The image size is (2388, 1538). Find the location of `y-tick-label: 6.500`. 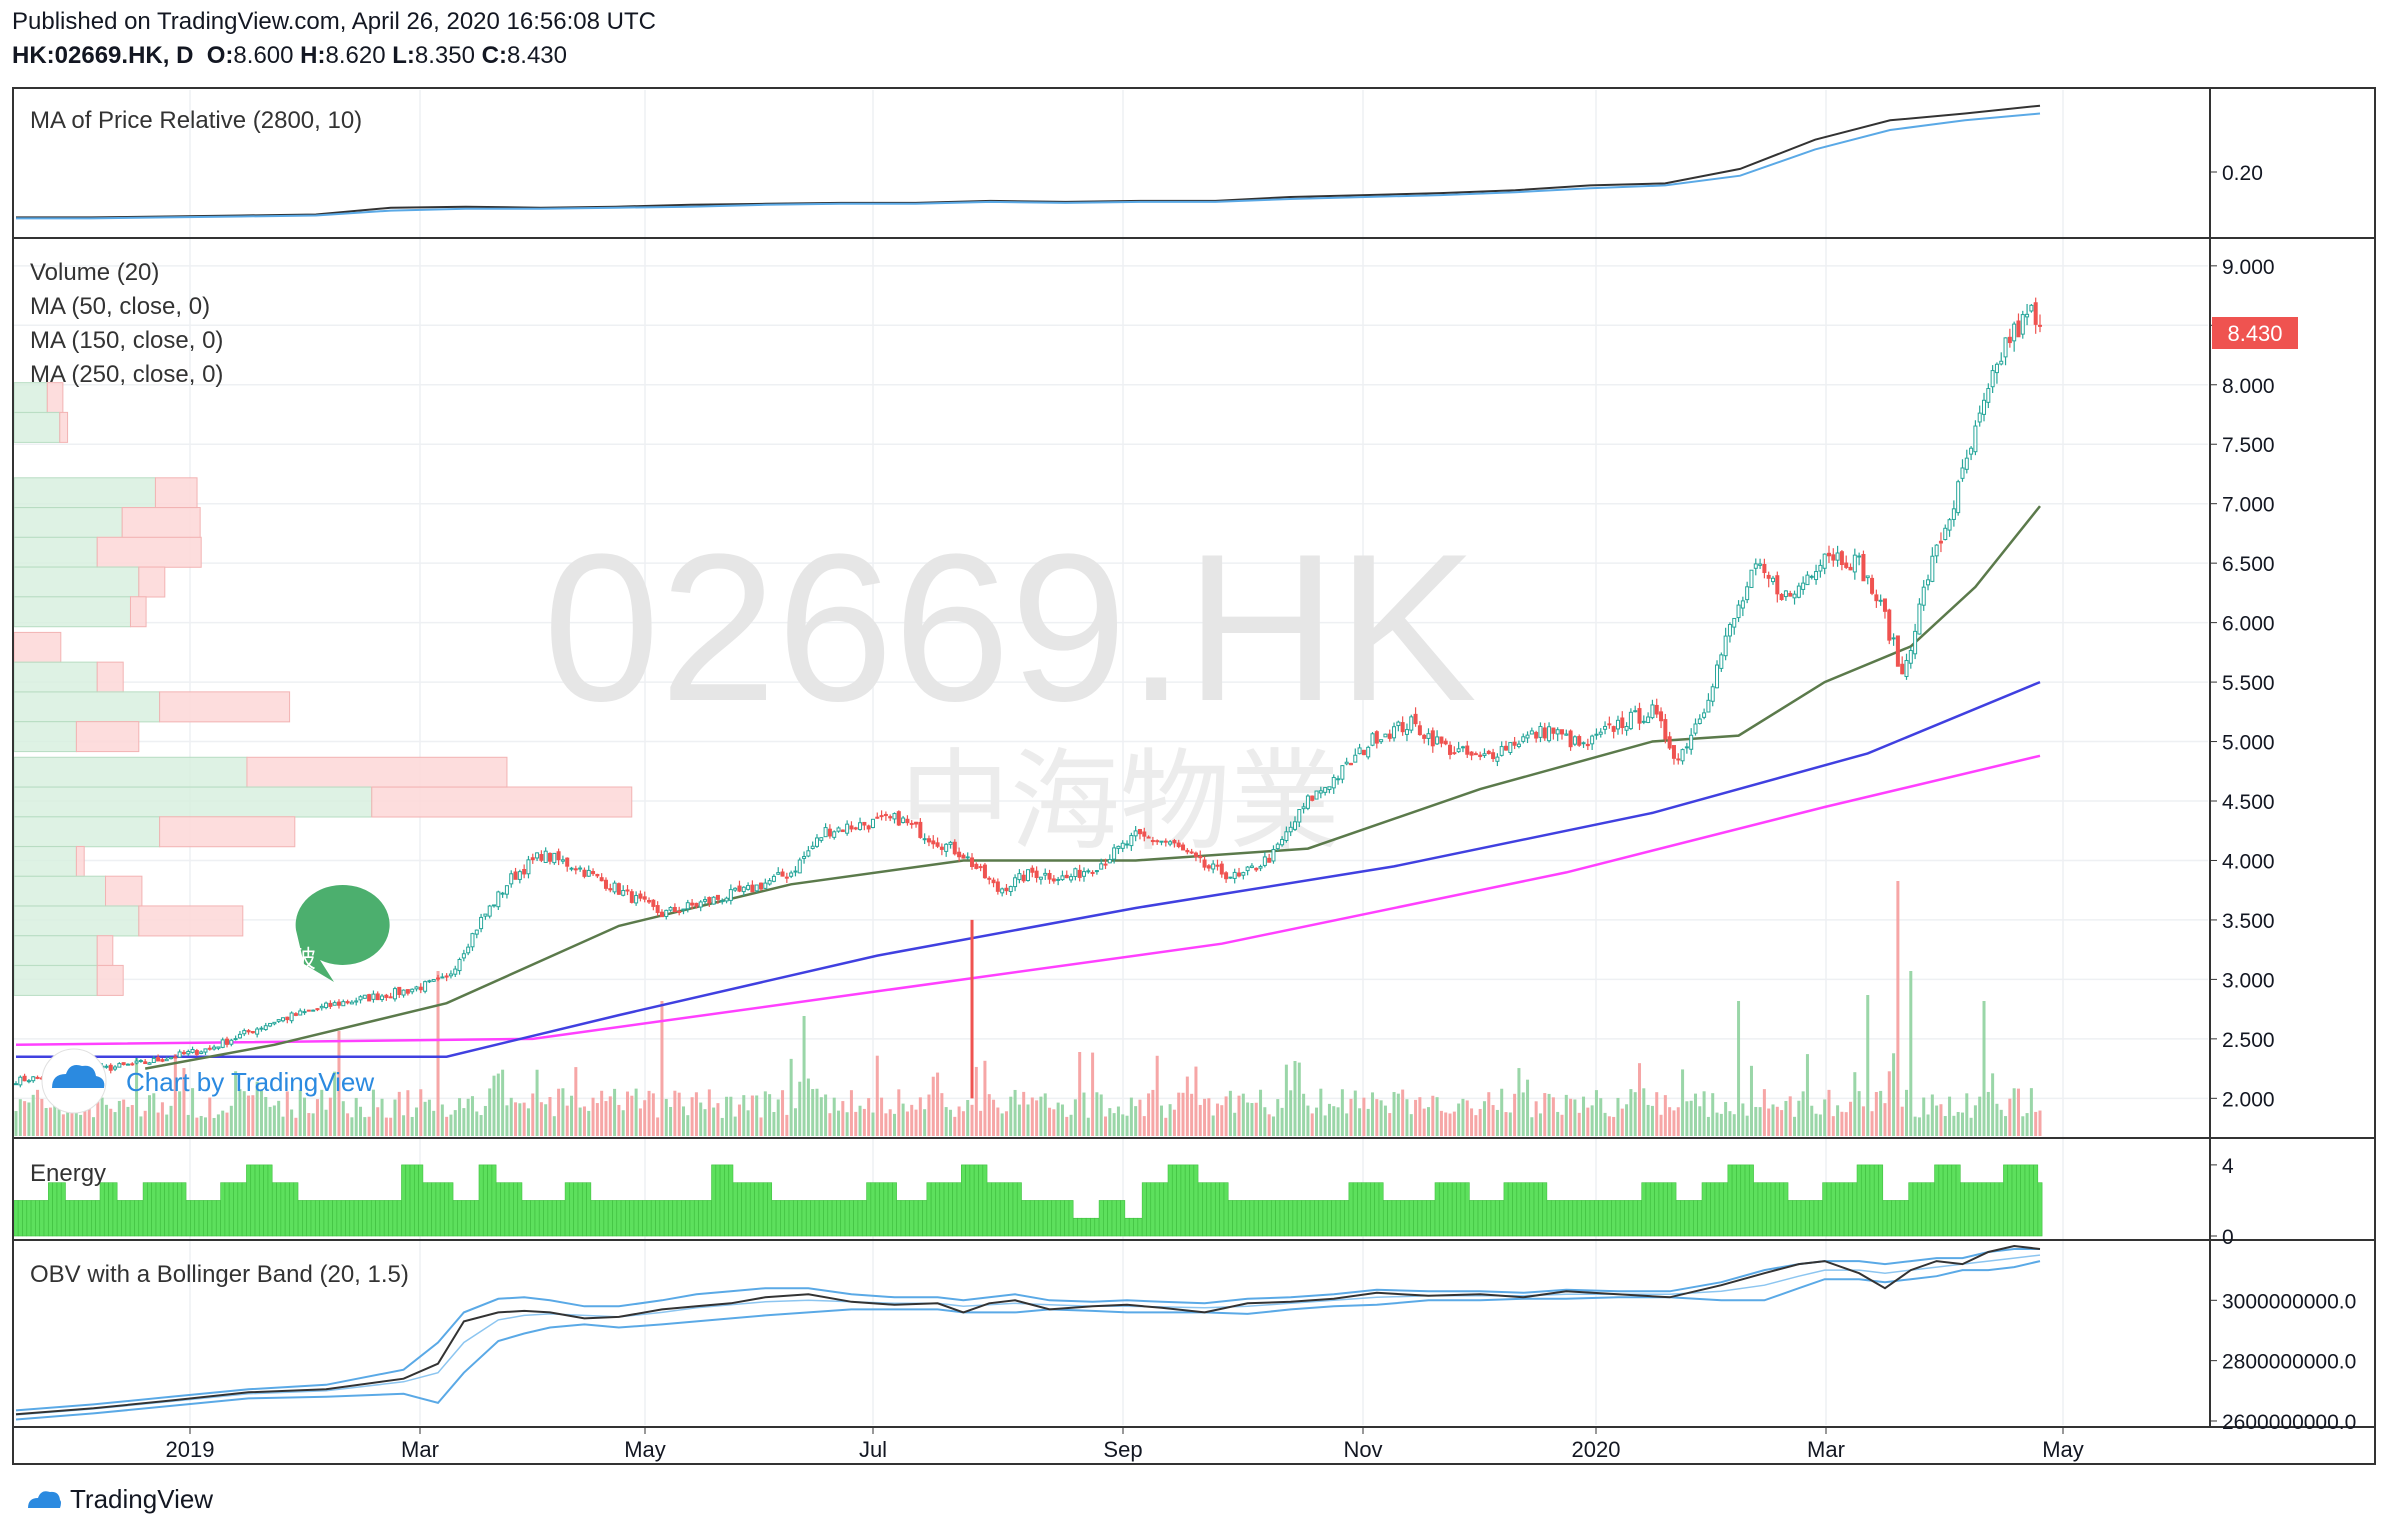

y-tick-label: 6.500 is located at coordinates (2248, 564).